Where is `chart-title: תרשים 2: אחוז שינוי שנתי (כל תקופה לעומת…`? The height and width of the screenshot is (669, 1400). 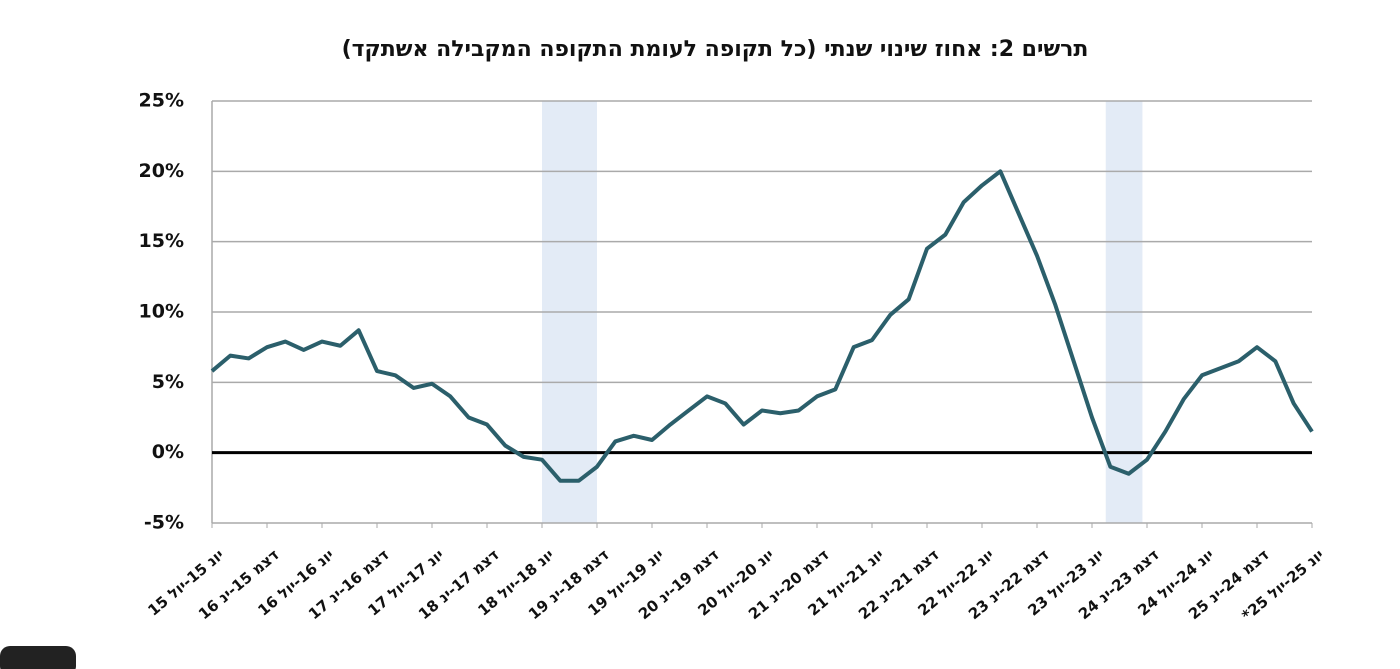
chart-title: תרשים 2: אחוז שינוי שנתי (כל תקופה לעומת… is located at coordinates (715, 49).